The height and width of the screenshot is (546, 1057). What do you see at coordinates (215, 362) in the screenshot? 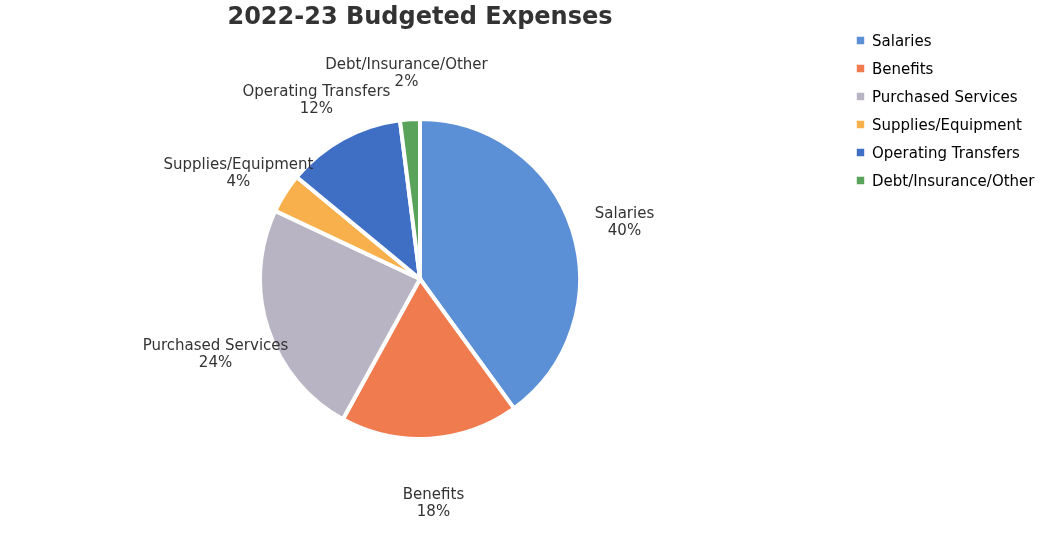
I see `data-label: 24%` at bounding box center [215, 362].